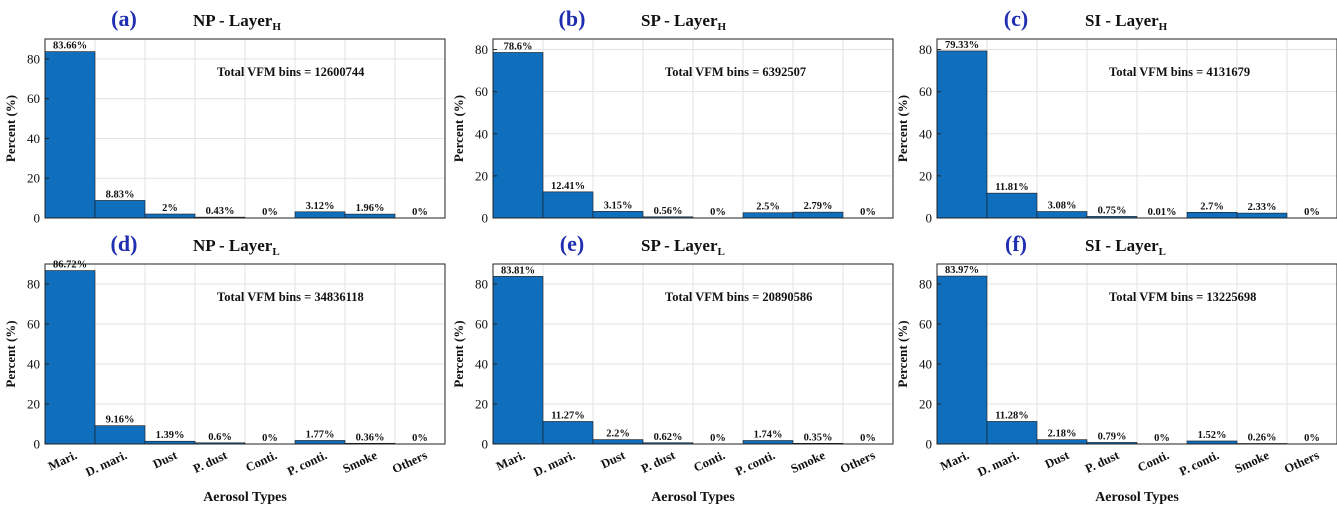 The width and height of the screenshot is (1337, 506). I want to click on panel-title: NP - LayerH, so click(237, 22).